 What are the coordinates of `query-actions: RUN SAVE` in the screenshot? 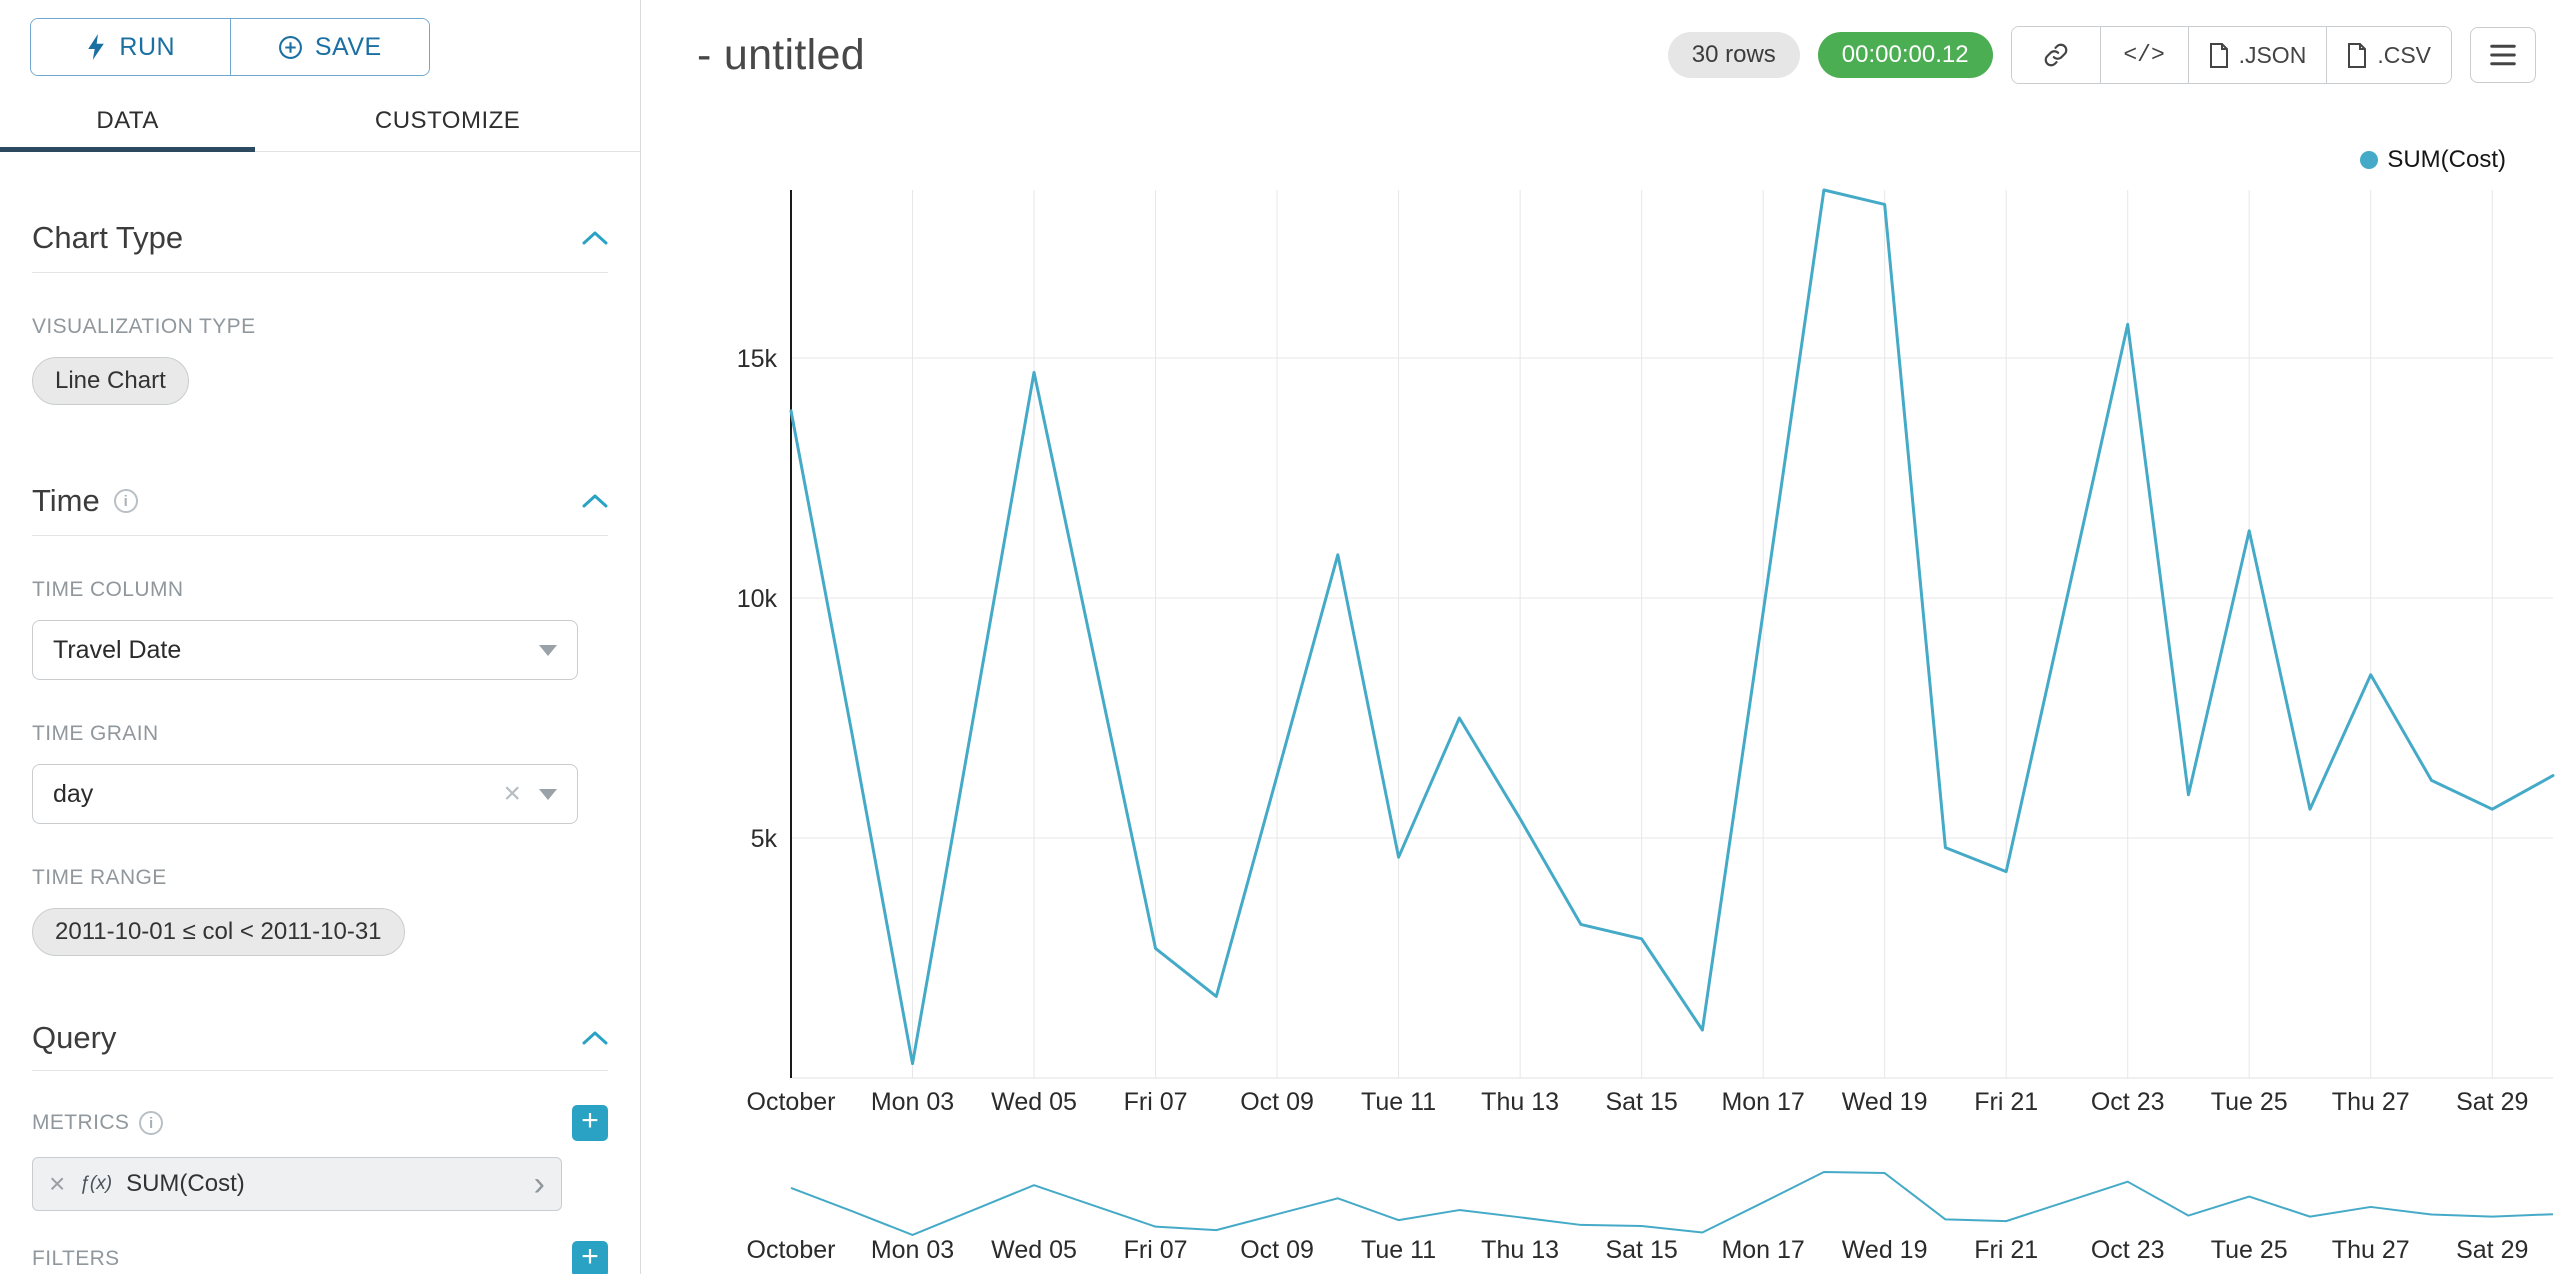 It's located at (320, 45).